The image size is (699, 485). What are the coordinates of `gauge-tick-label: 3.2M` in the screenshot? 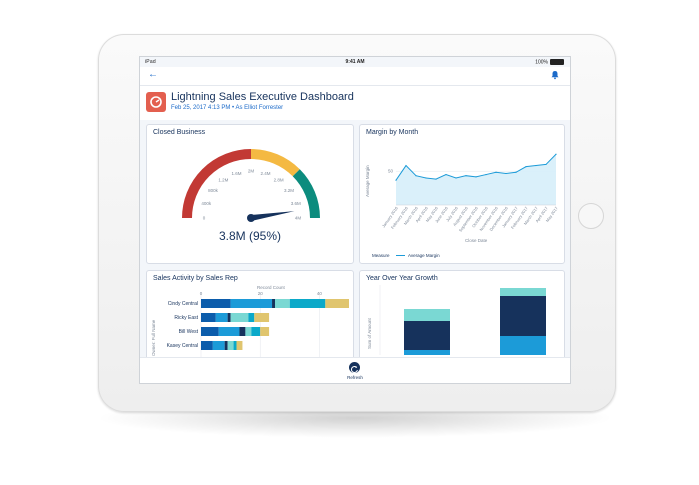 It's located at (289, 190).